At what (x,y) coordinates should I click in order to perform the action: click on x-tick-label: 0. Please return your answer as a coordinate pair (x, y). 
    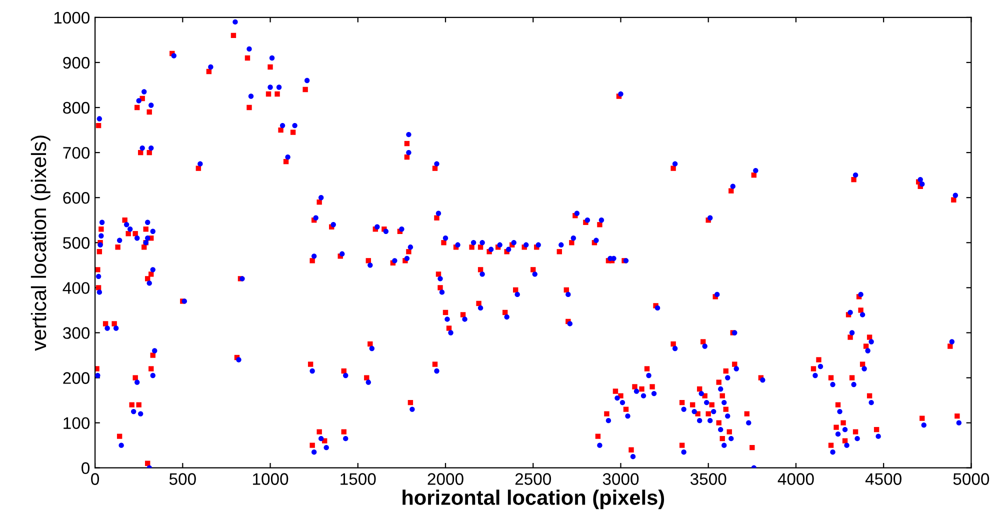
    Looking at the image, I should click on (95, 479).